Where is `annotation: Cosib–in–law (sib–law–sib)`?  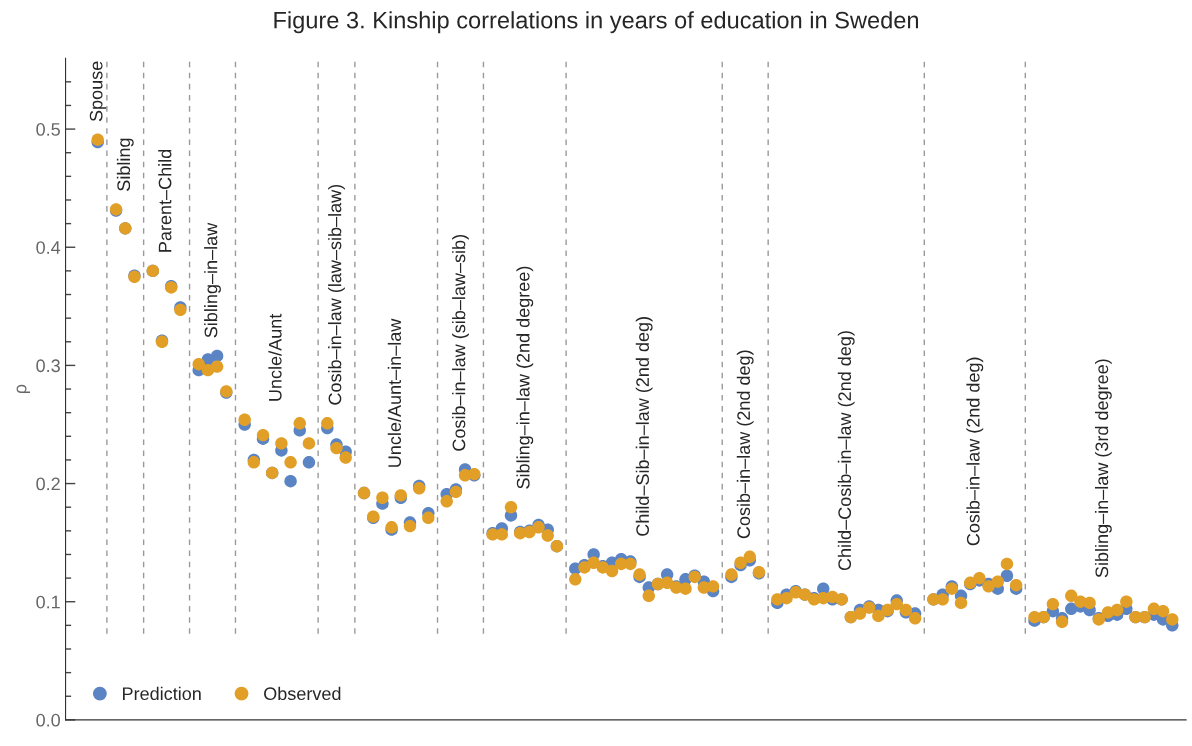
annotation: Cosib–in–law (sib–law–sib) is located at coordinates (460, 343).